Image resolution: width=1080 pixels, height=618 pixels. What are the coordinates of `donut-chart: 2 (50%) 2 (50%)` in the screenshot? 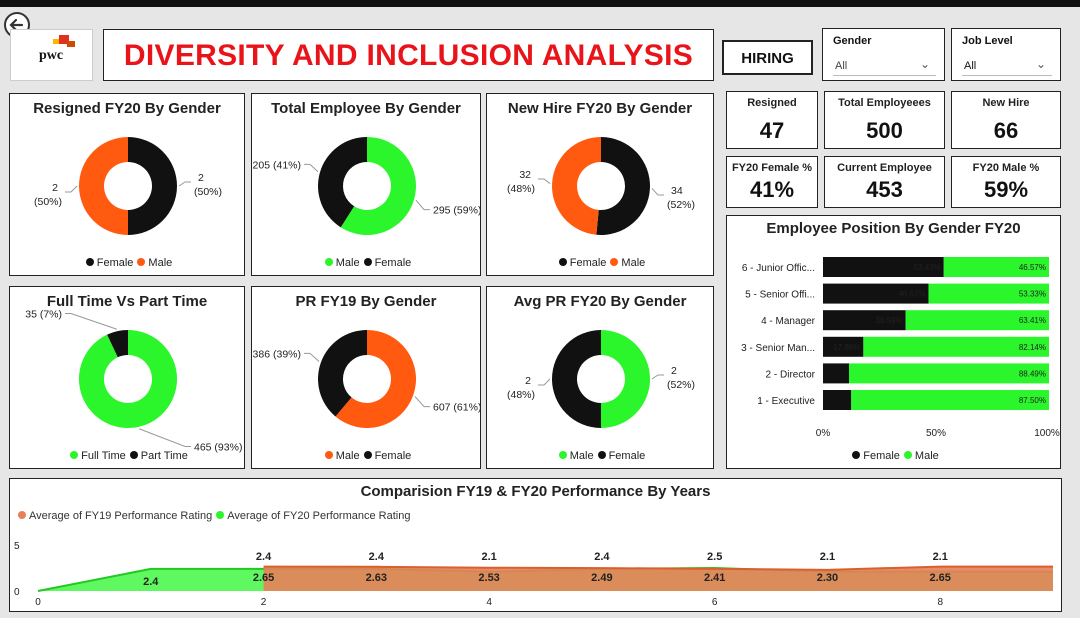 It's located at (128, 186).